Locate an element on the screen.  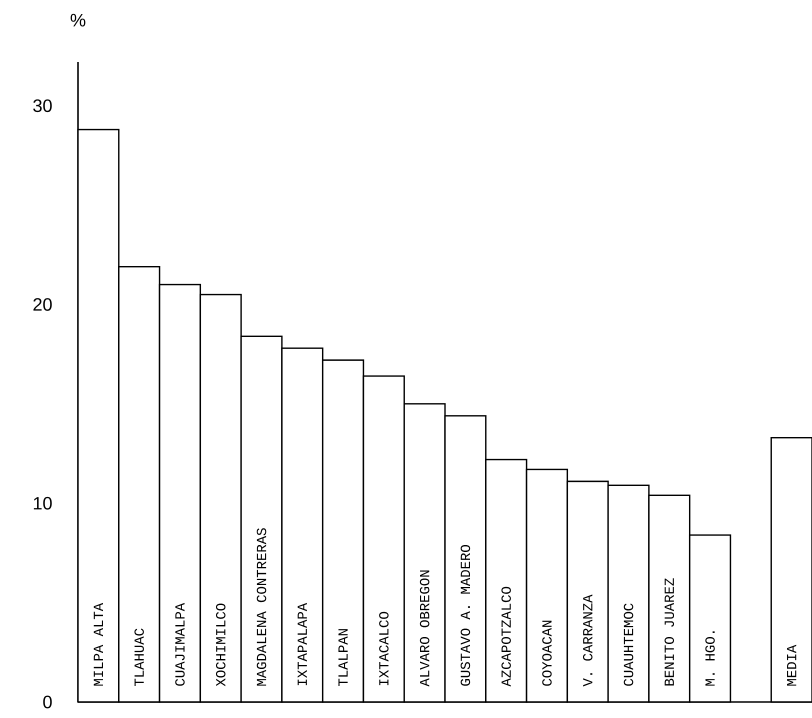
x-tick-label: CUAUHTEMOC is located at coordinates (629, 644).